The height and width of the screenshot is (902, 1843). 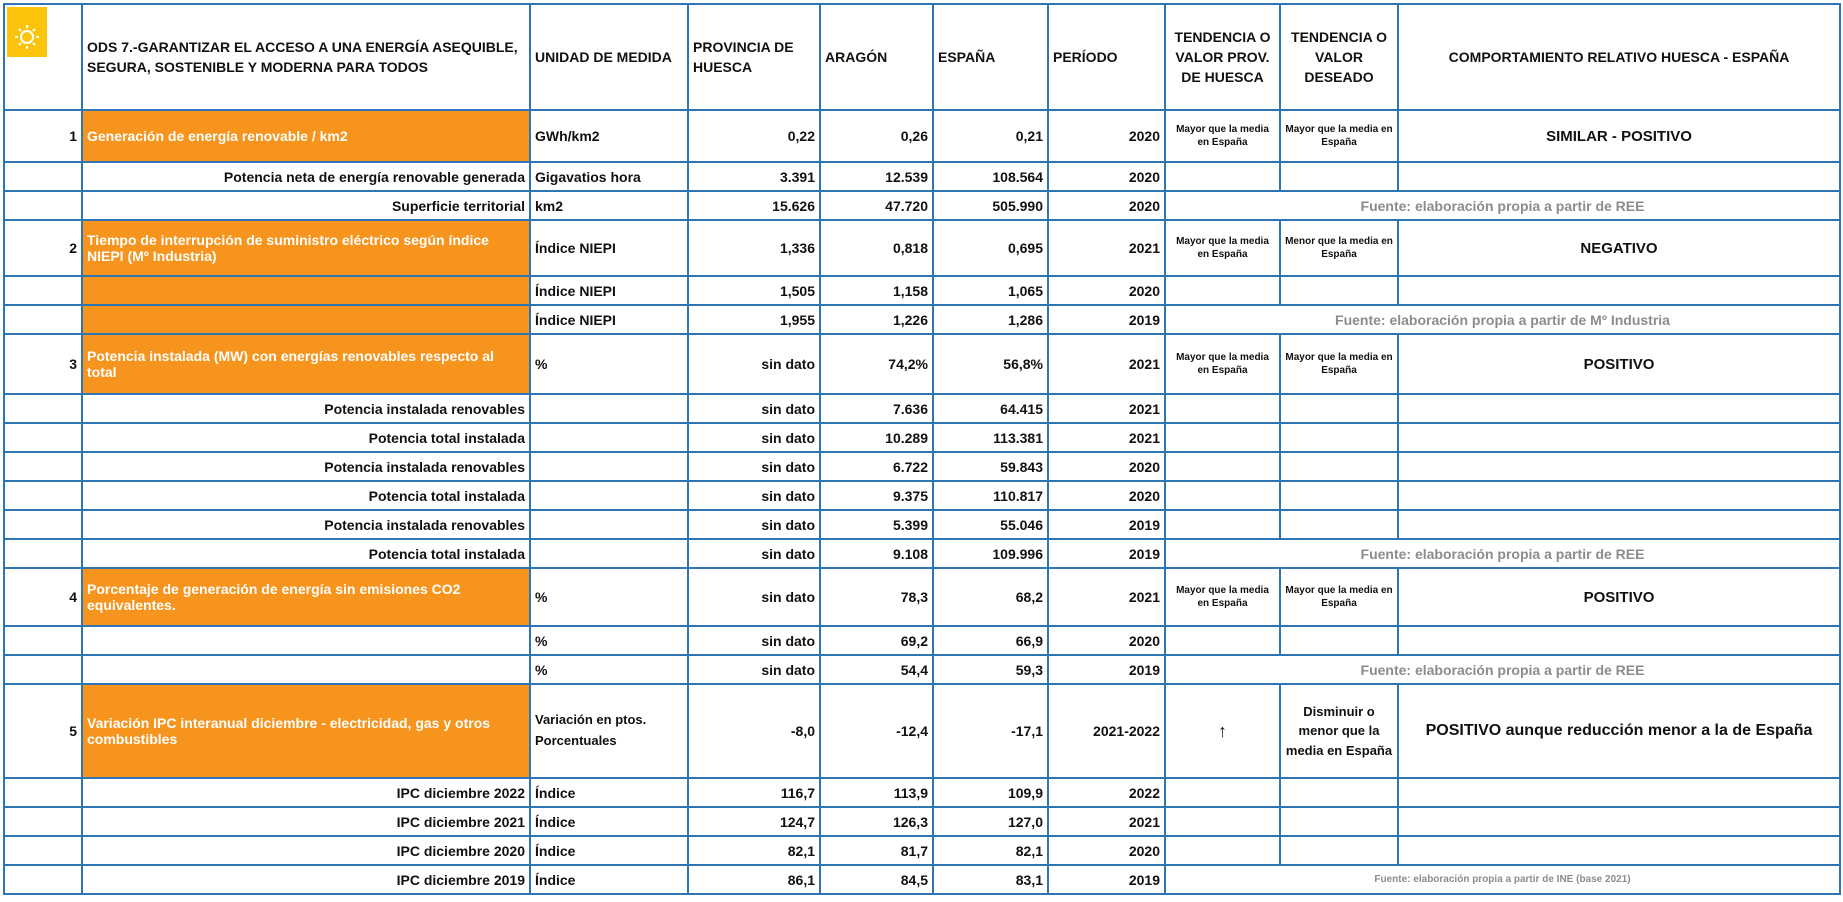 I want to click on espana-value: 64.415, so click(x=990, y=408).